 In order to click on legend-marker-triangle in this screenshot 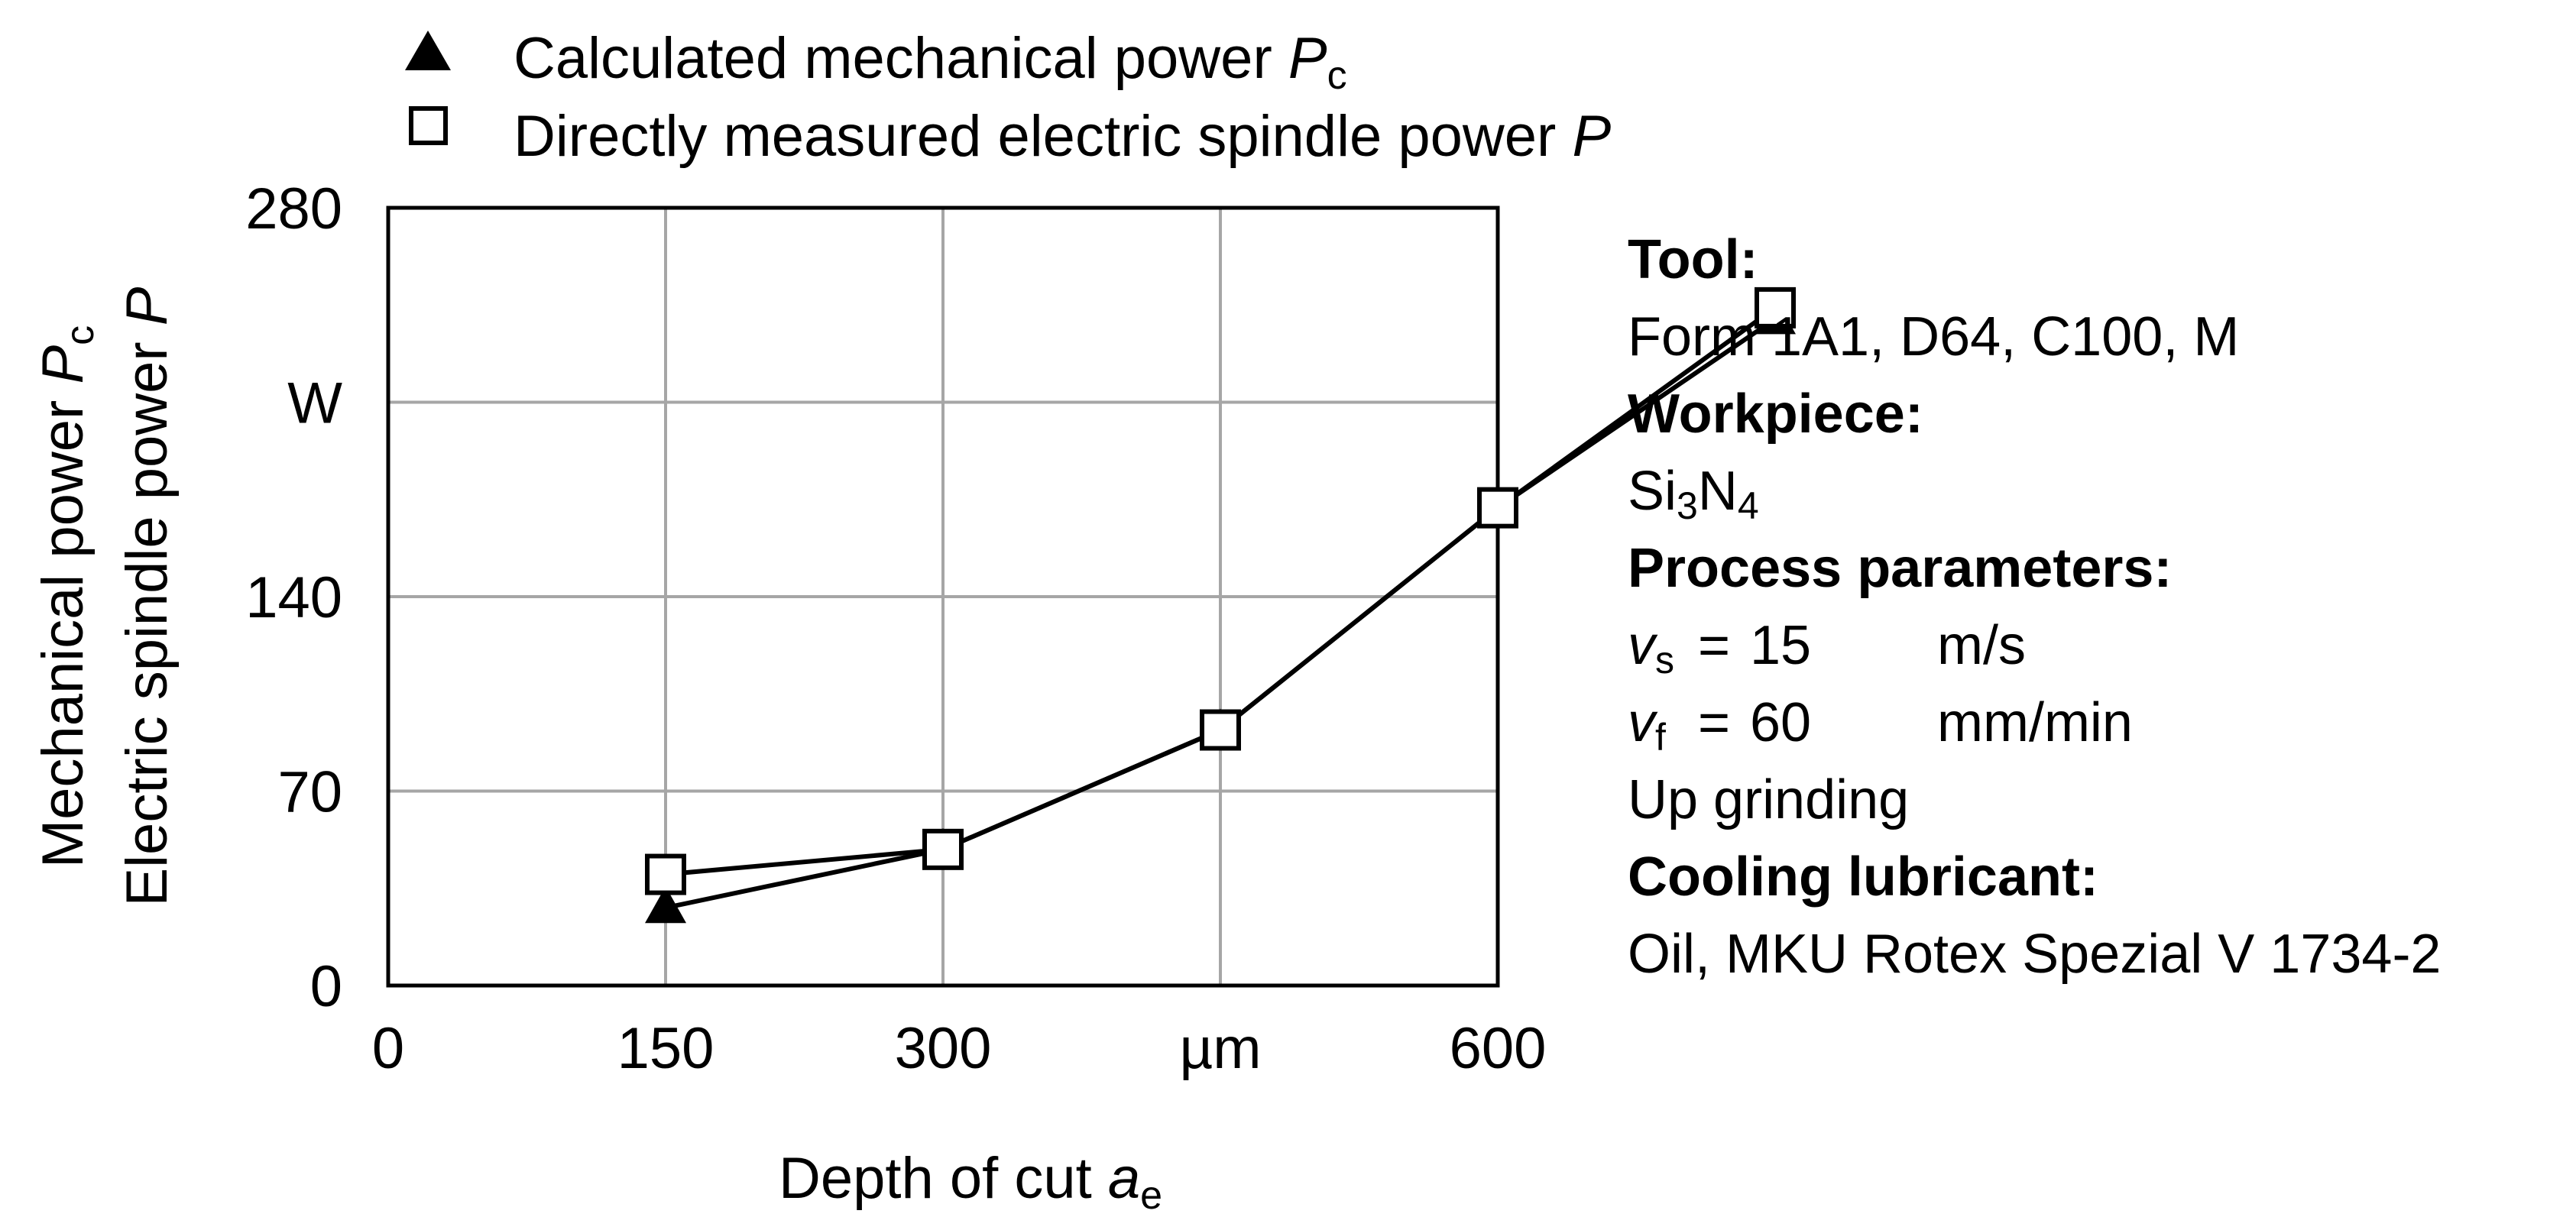, I will do `click(428, 50)`.